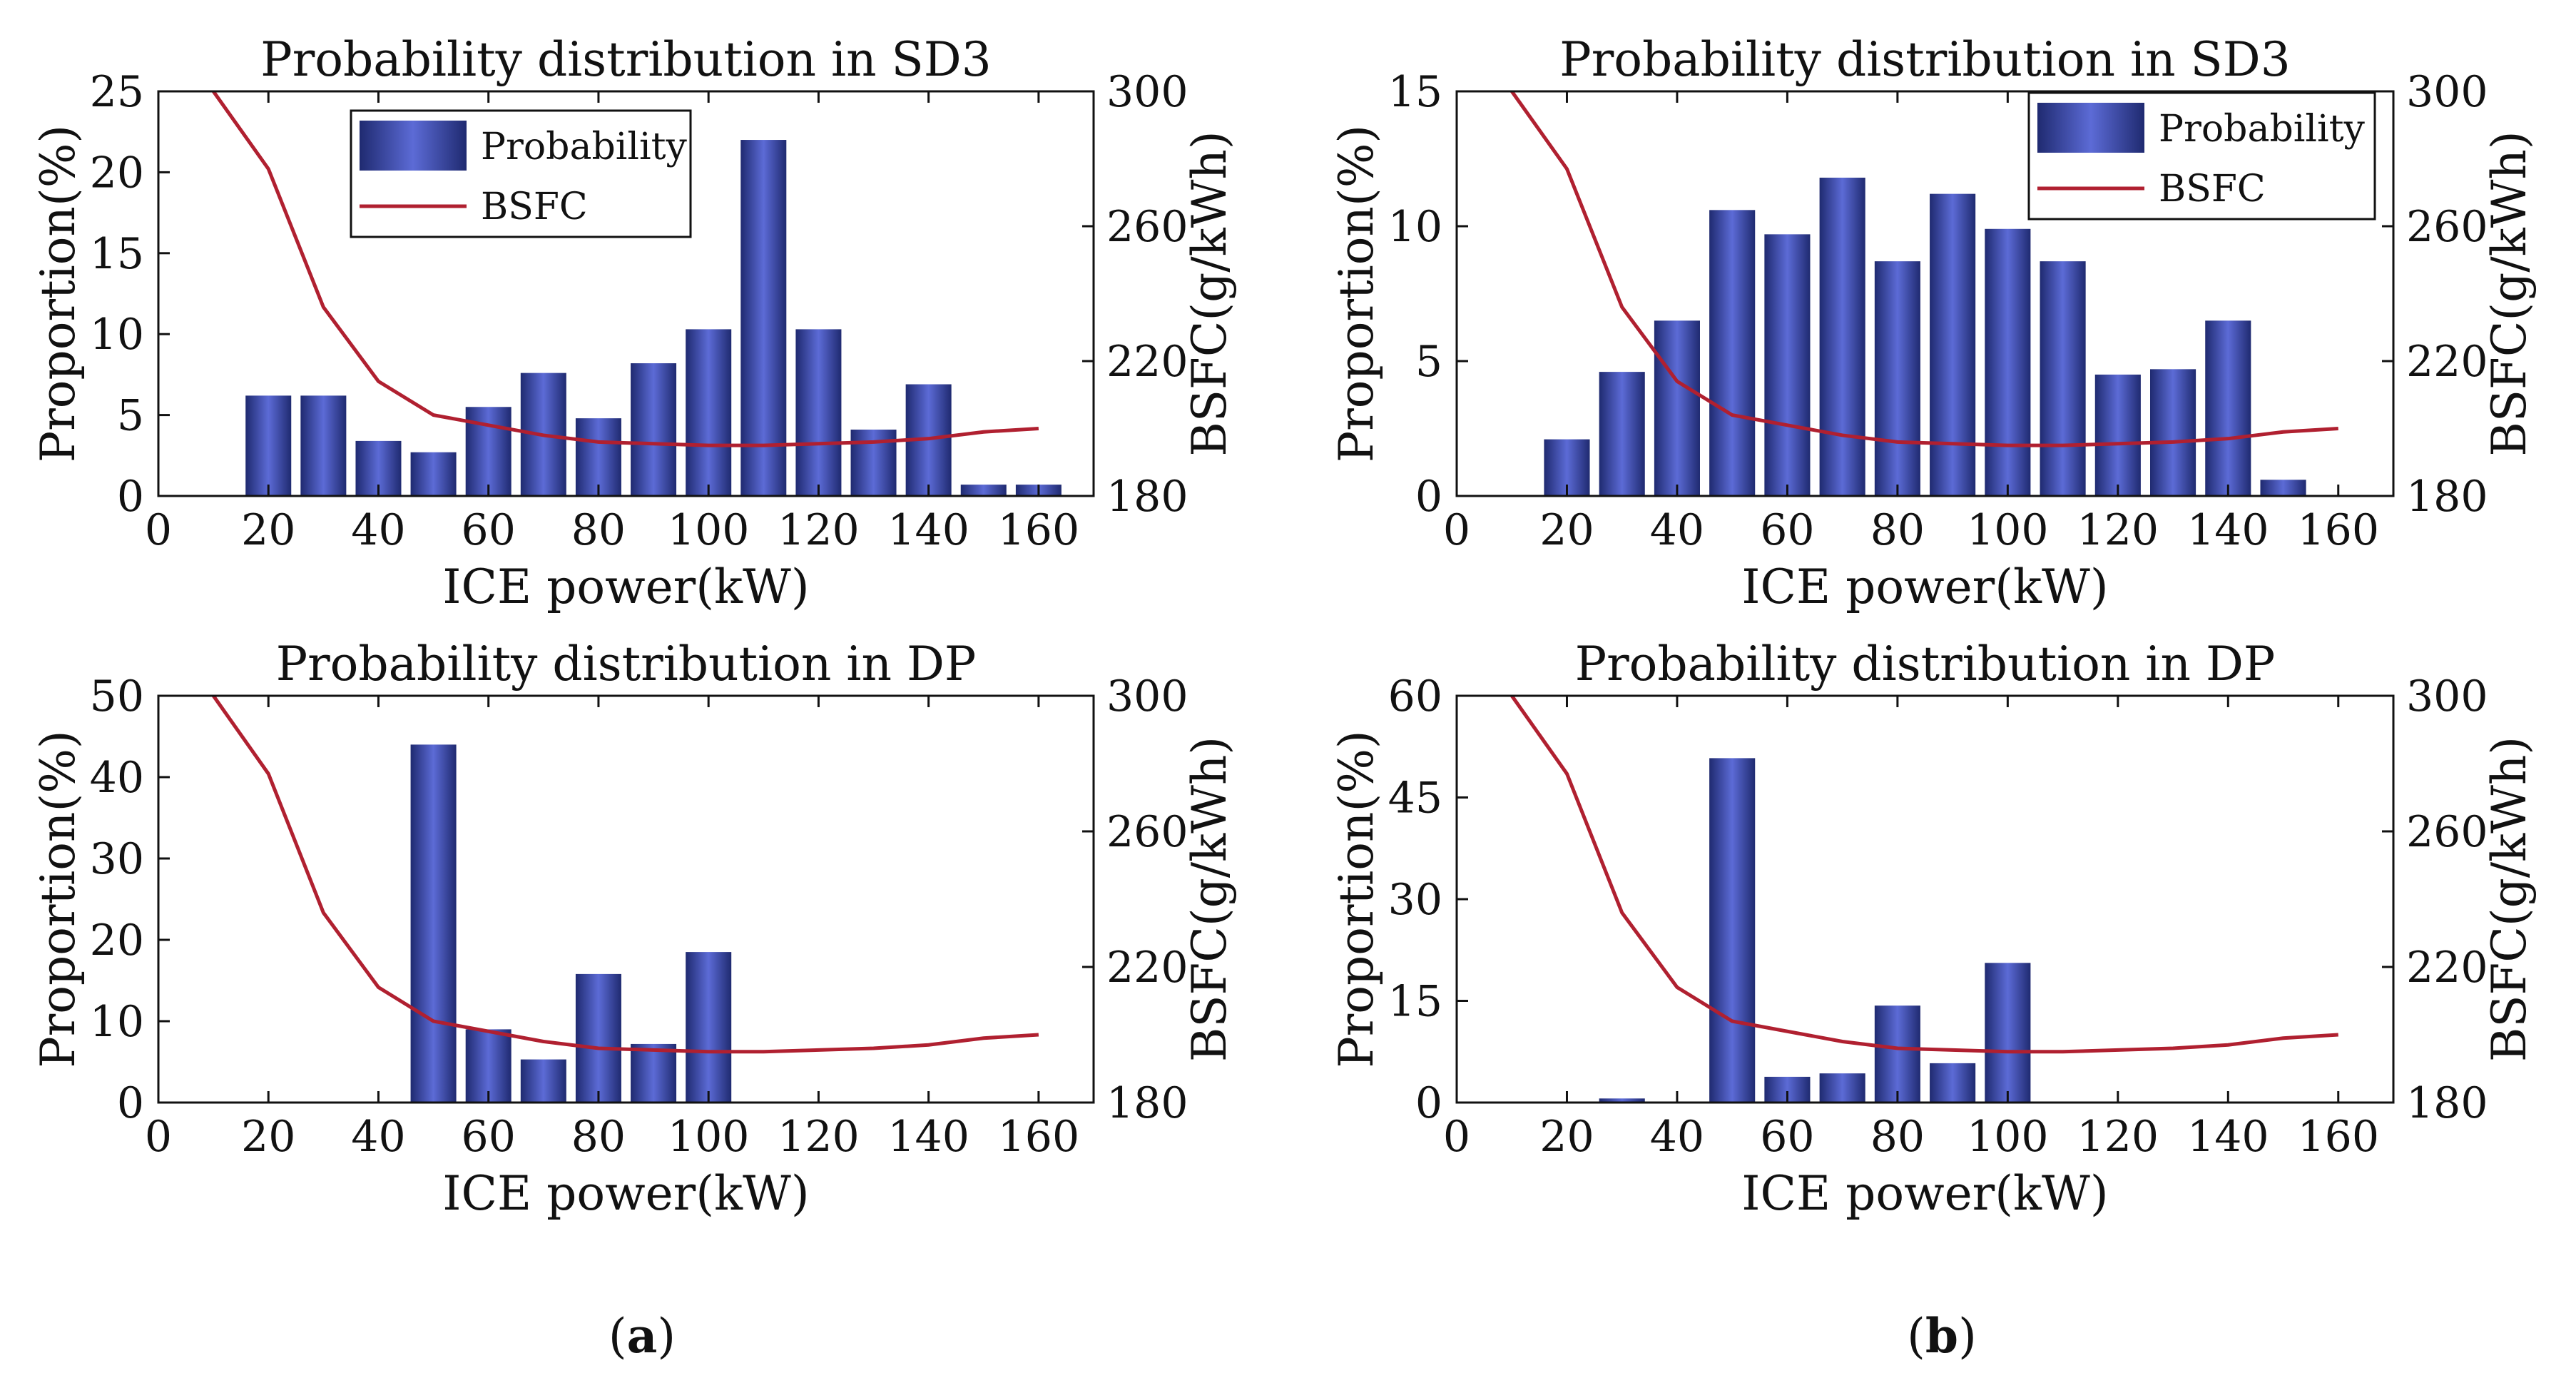 The width and height of the screenshot is (2576, 1378). What do you see at coordinates (117, 778) in the screenshot?
I see `y-tick-label: 40` at bounding box center [117, 778].